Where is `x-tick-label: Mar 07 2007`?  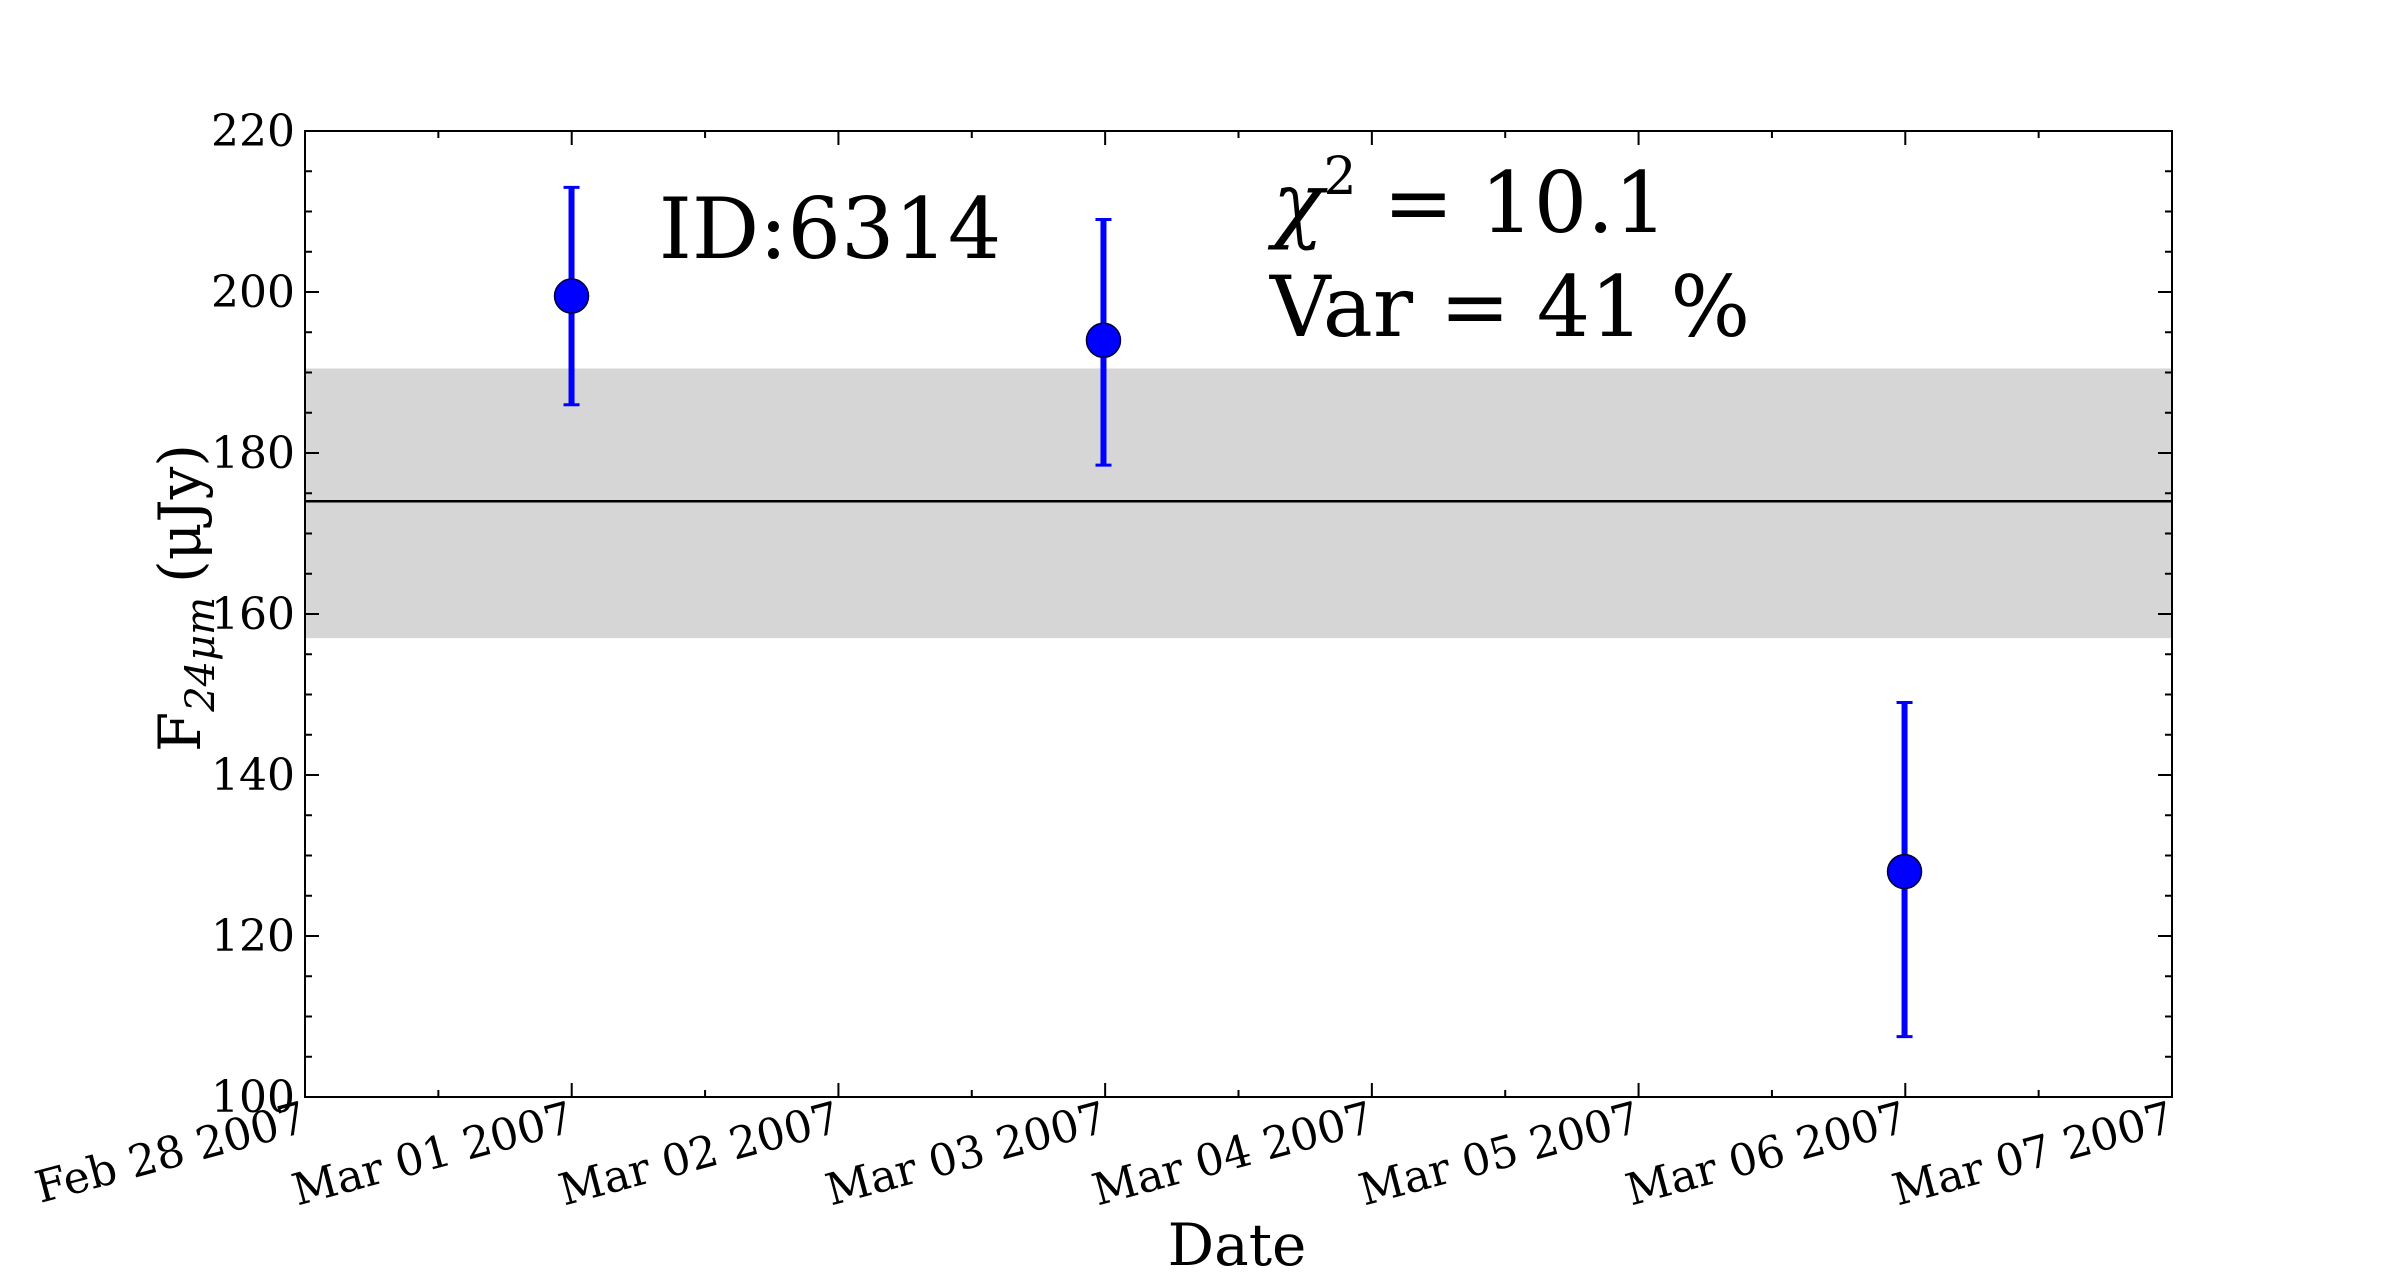
x-tick-label: Mar 07 2007 is located at coordinates (2033, 1154).